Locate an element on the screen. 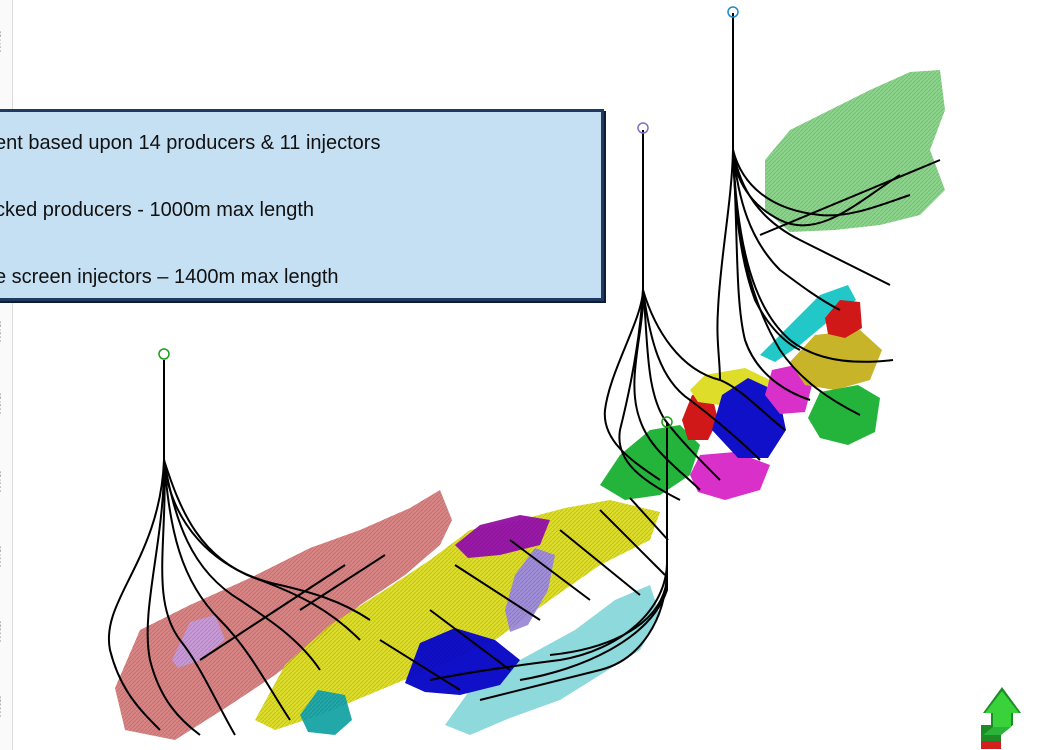 This screenshot has width=1048, height=750. region-red-mid is located at coordinates (700, 417).